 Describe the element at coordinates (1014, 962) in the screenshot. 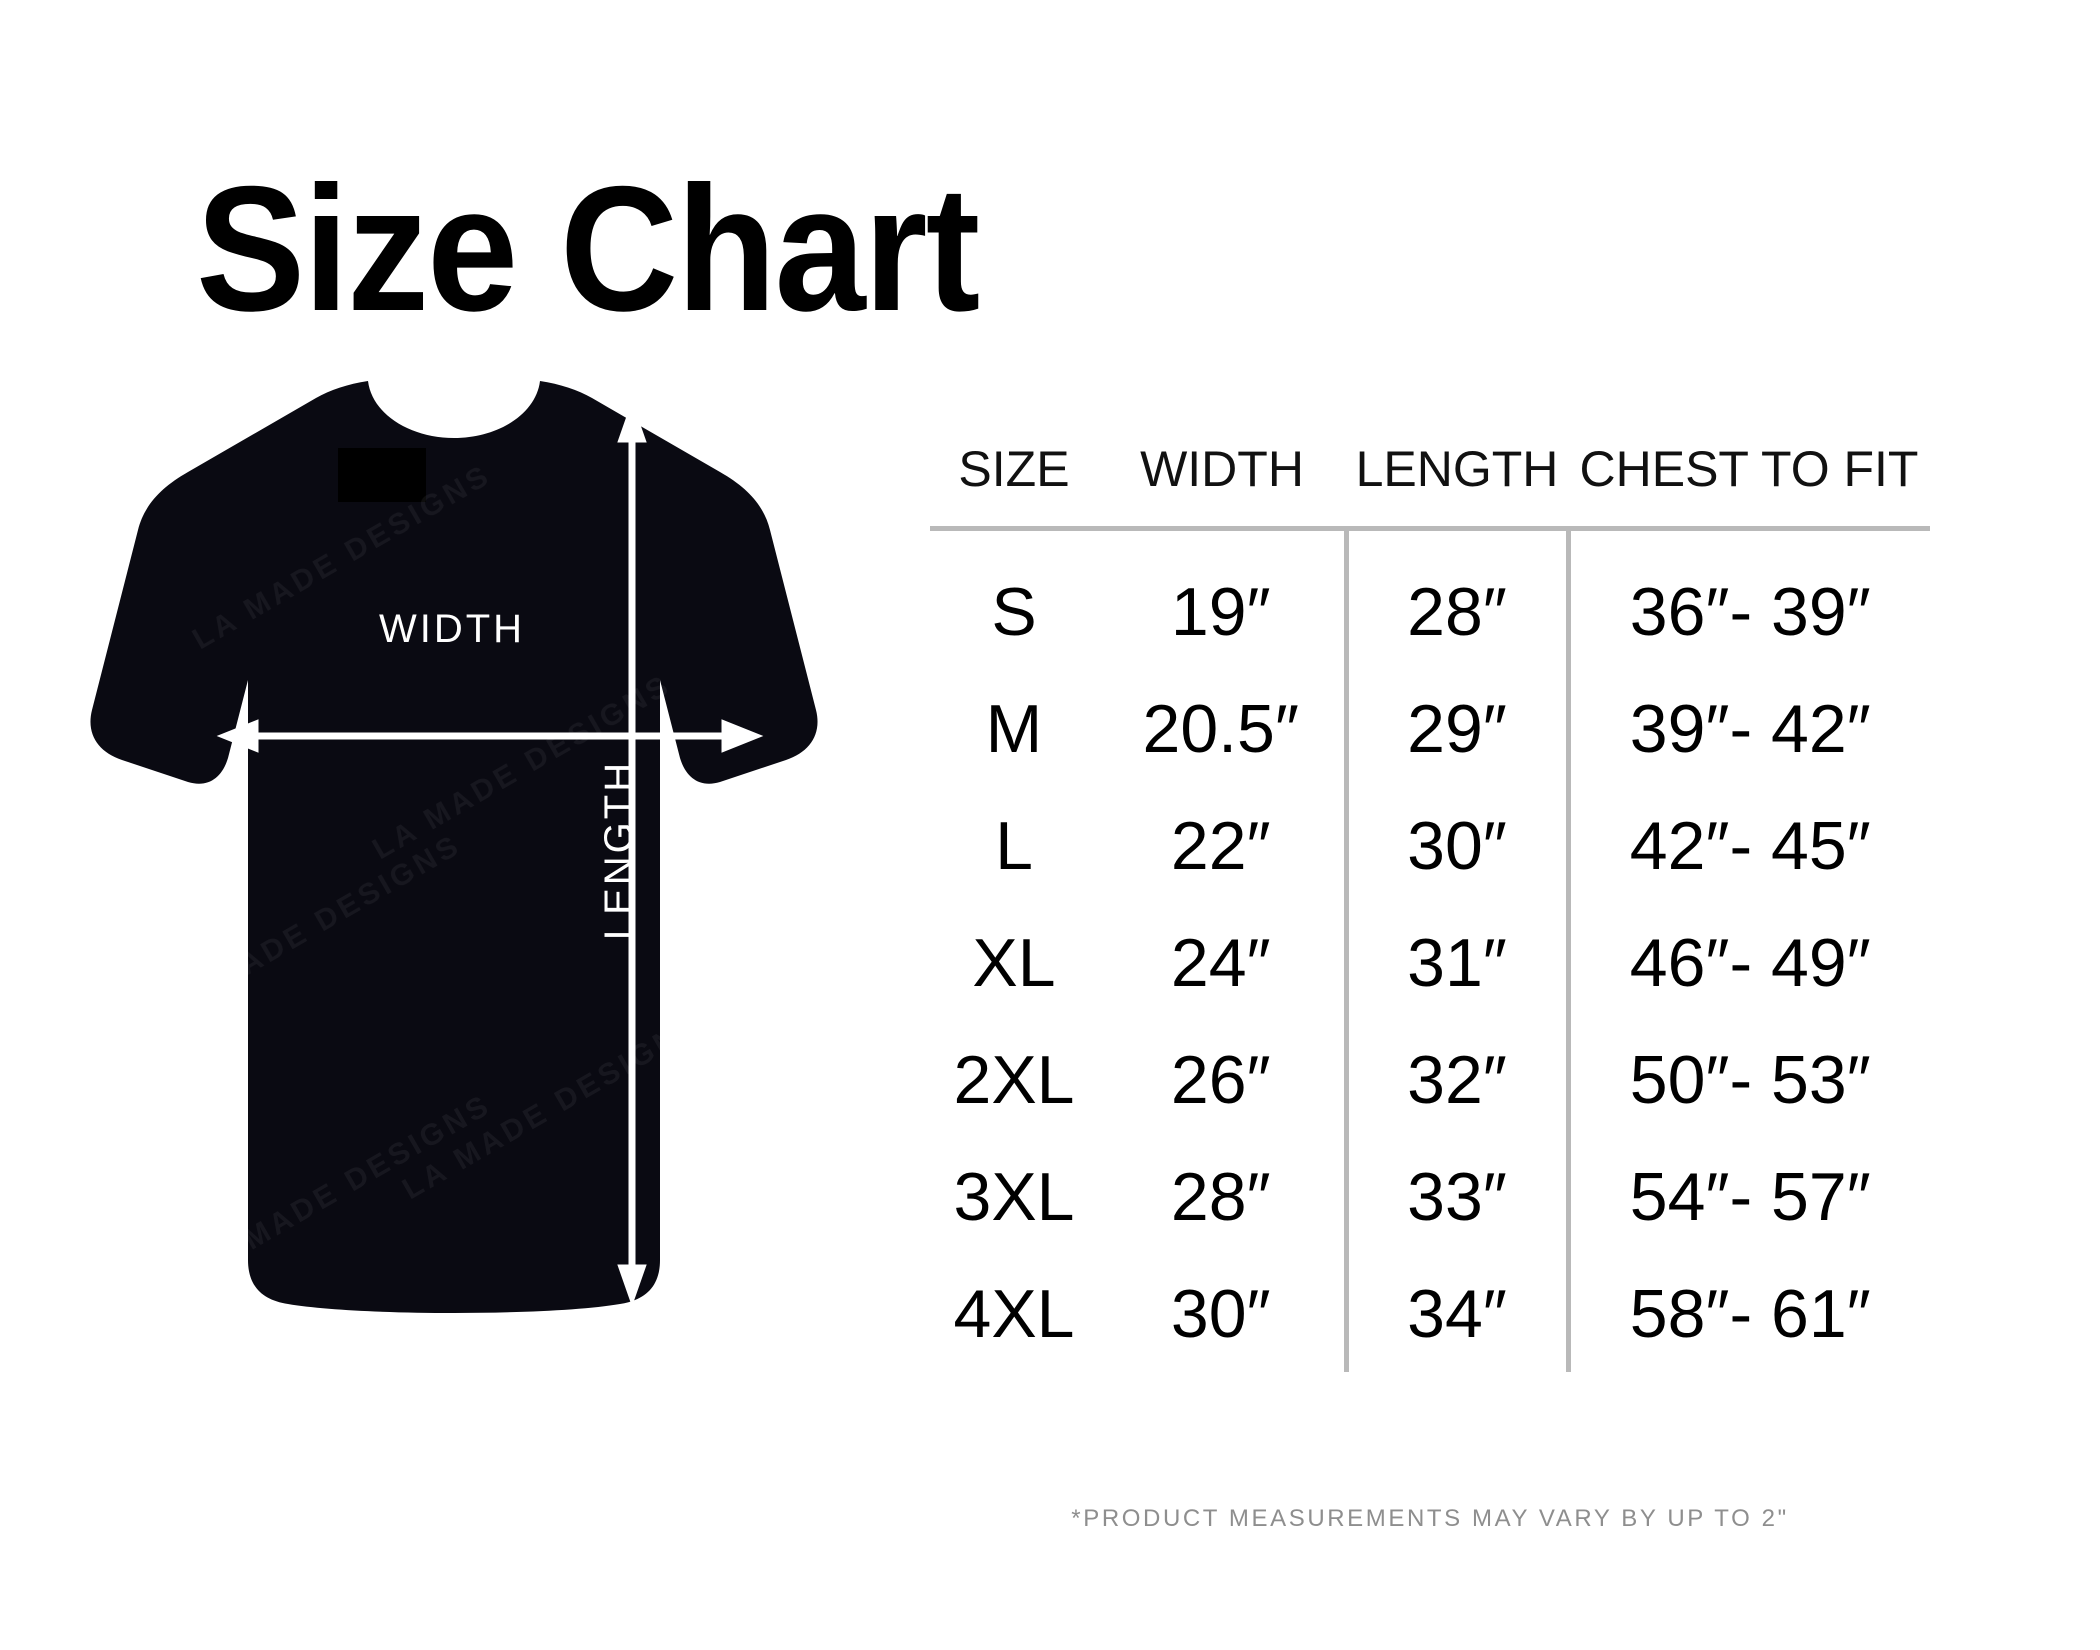

I see `cell-size: XL` at that location.